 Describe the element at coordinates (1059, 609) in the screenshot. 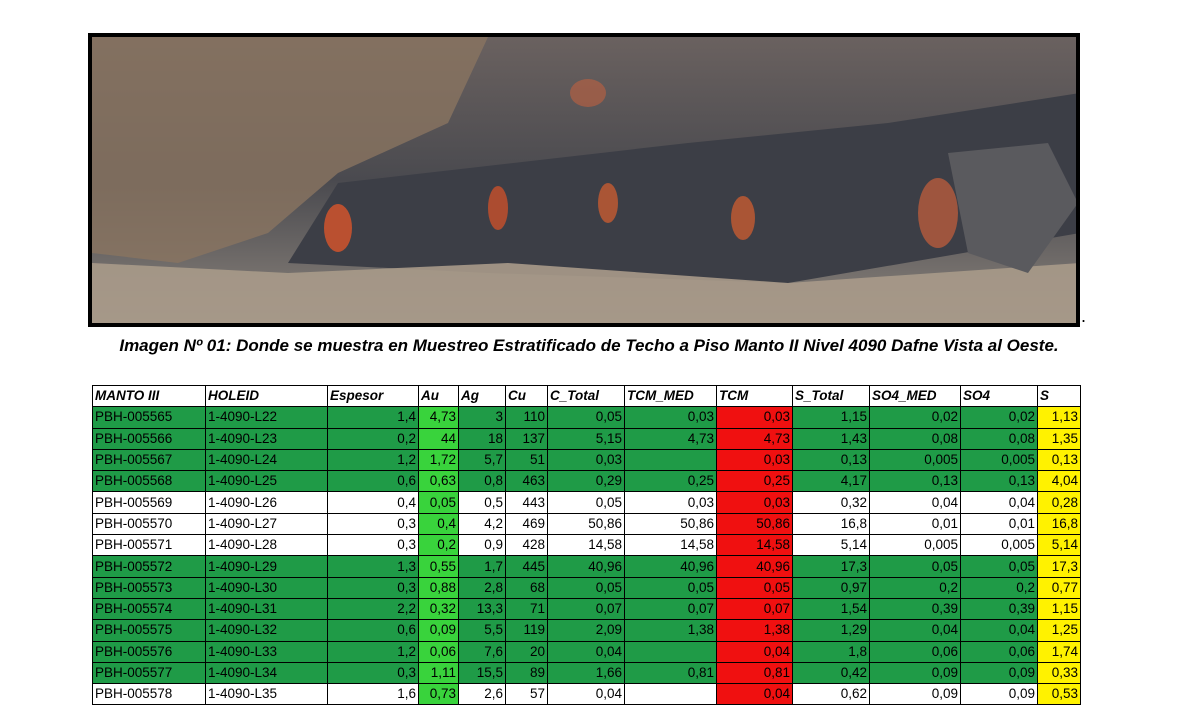

I see `cell: 1,15` at that location.